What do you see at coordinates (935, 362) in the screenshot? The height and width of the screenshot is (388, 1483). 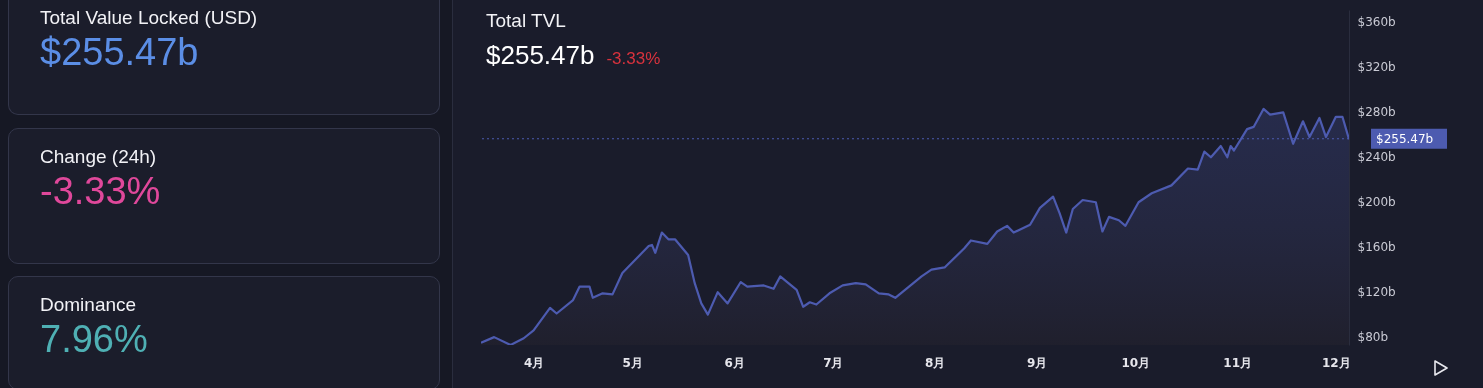 I see `x-tick-label: 8月` at bounding box center [935, 362].